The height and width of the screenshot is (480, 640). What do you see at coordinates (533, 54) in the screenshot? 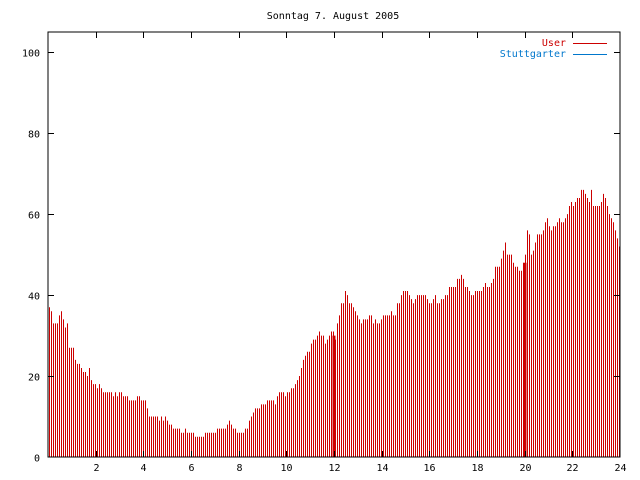
I see `legend-label: Stuttgarter` at bounding box center [533, 54].